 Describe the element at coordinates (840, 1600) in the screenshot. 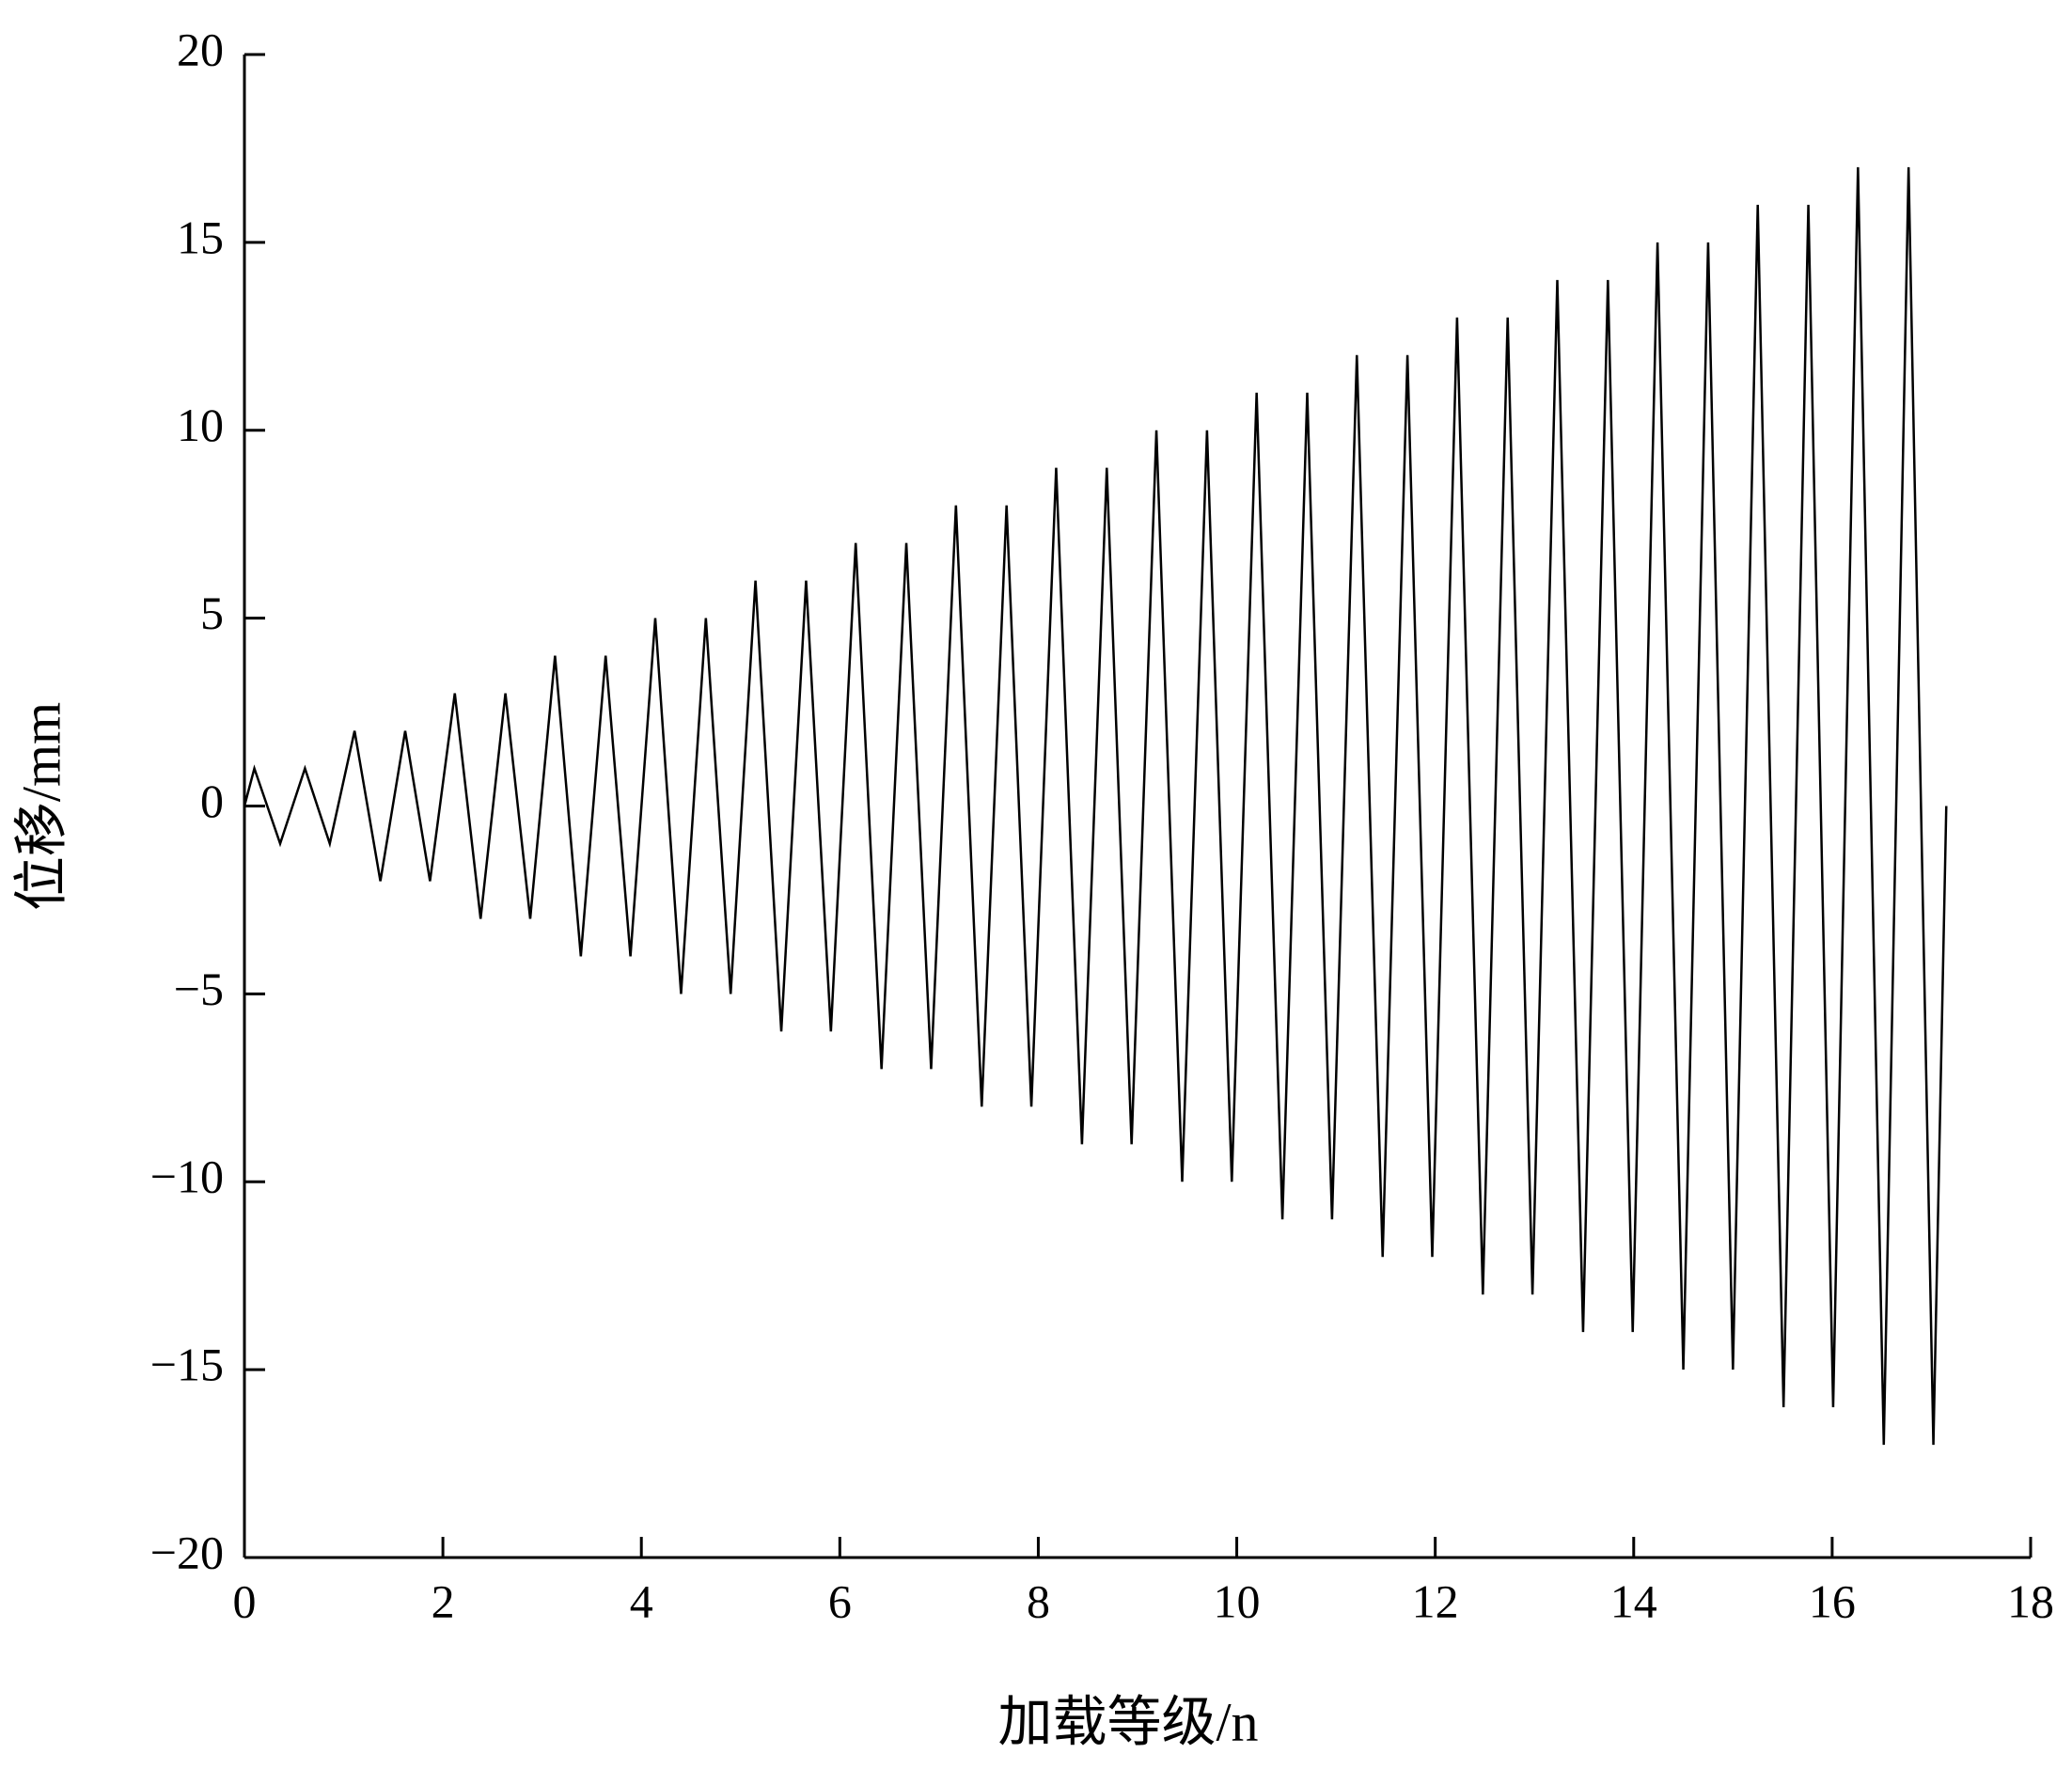

I see `x-tick-label: 6` at that location.